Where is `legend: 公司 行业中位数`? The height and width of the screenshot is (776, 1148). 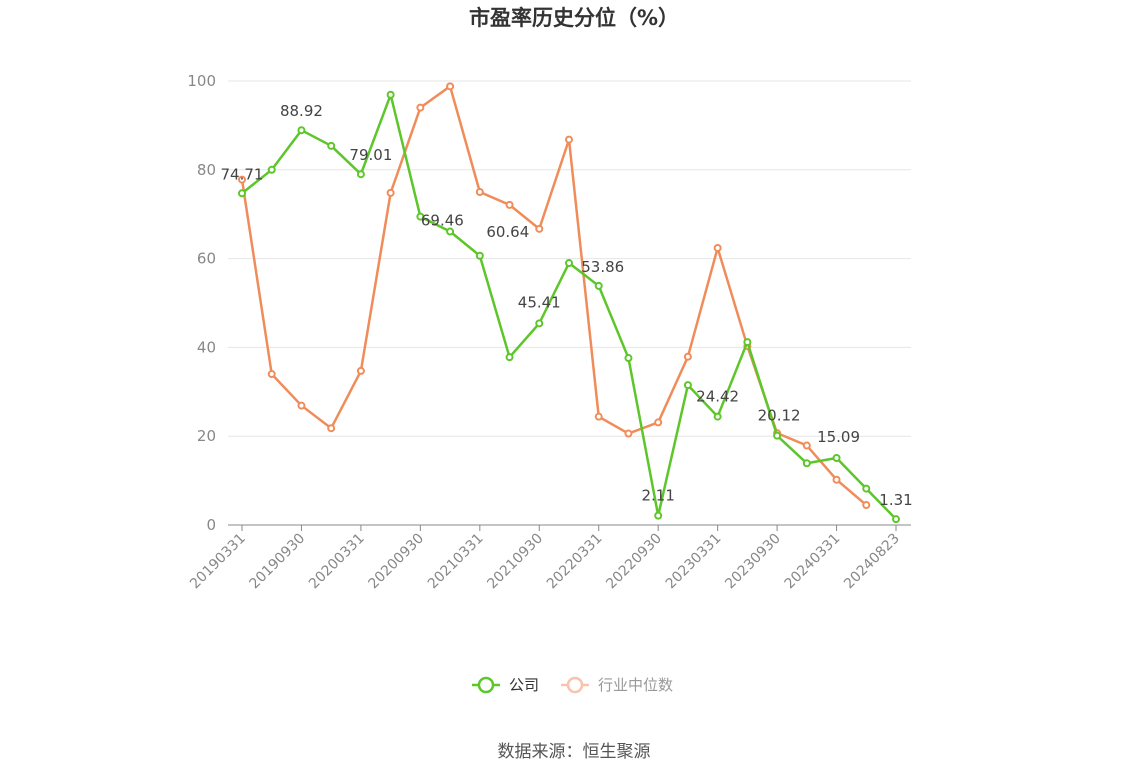
legend: 公司 行业中位数 is located at coordinates (572, 685).